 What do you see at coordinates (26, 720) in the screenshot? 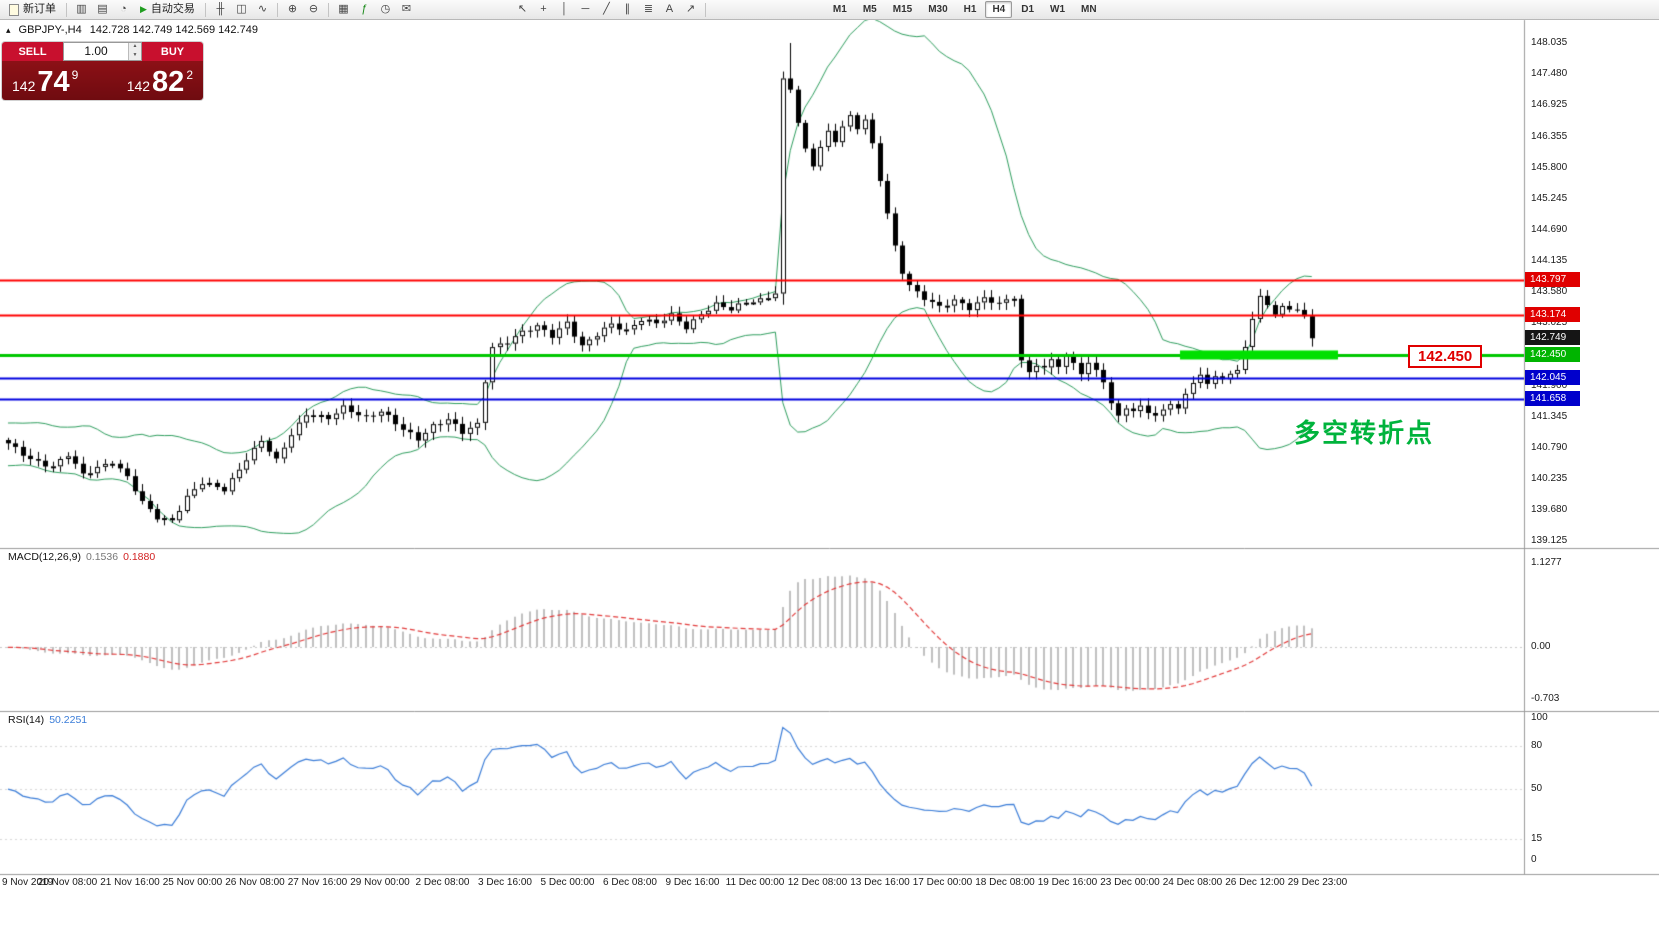
I see `rsi-name: RSI(14)` at bounding box center [26, 720].